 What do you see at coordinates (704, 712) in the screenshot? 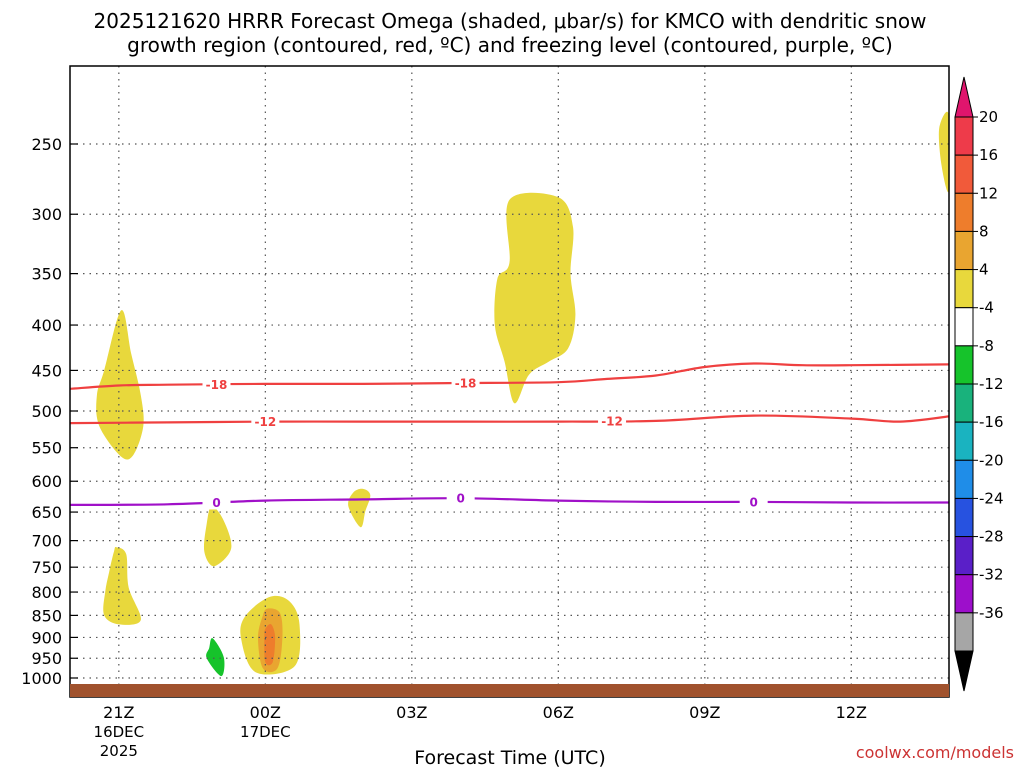
I see `x-tick-label: 09Z` at bounding box center [704, 712].